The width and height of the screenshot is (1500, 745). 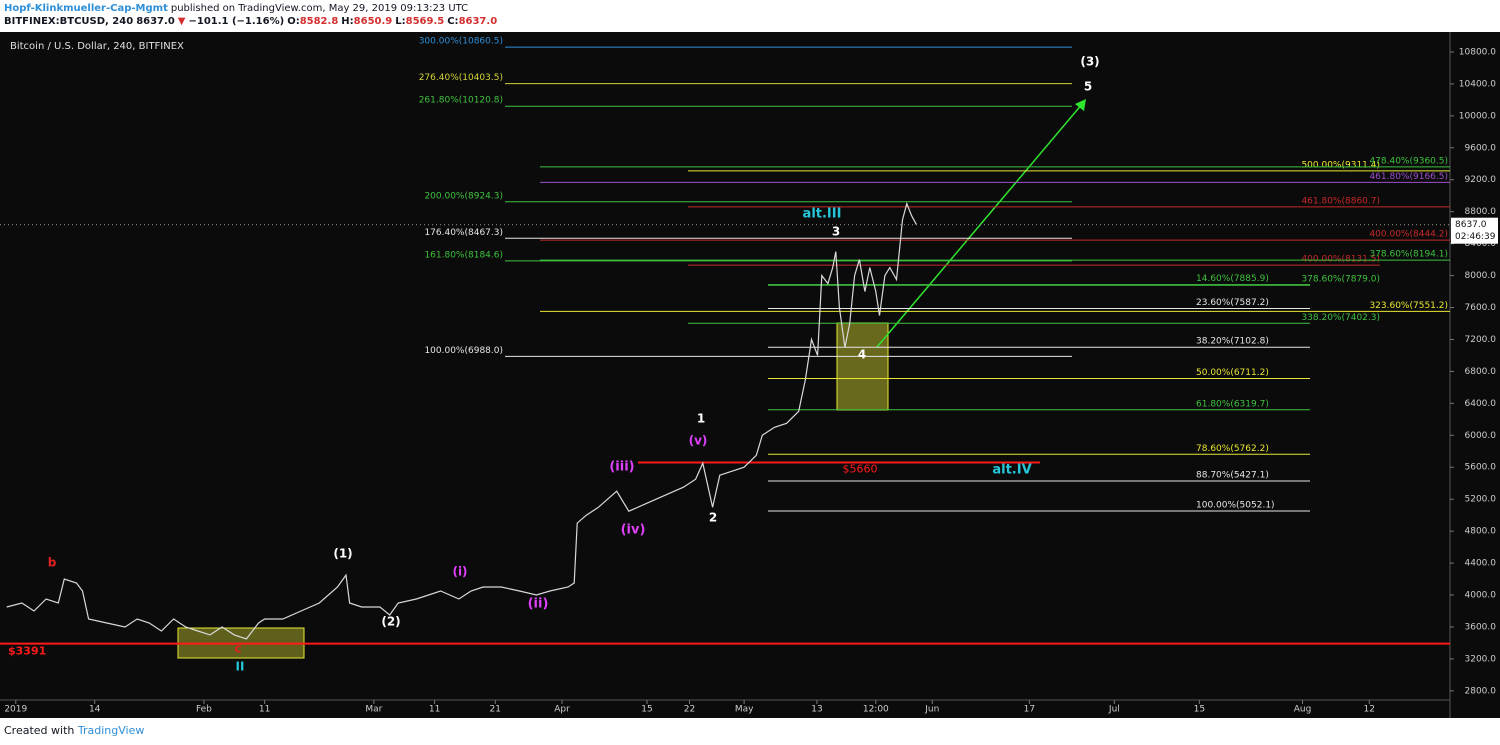 What do you see at coordinates (461, 78) in the screenshot?
I see `fib-label: 276.40%(10403.5)` at bounding box center [461, 78].